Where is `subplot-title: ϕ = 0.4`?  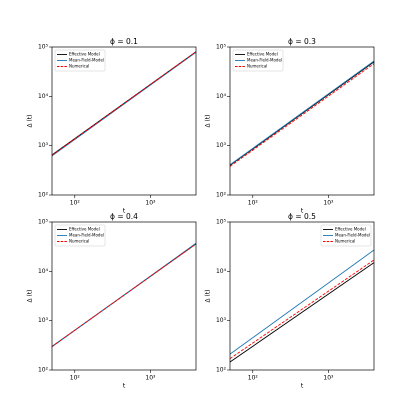 subplot-title: ϕ = 0.4 is located at coordinates (124, 216).